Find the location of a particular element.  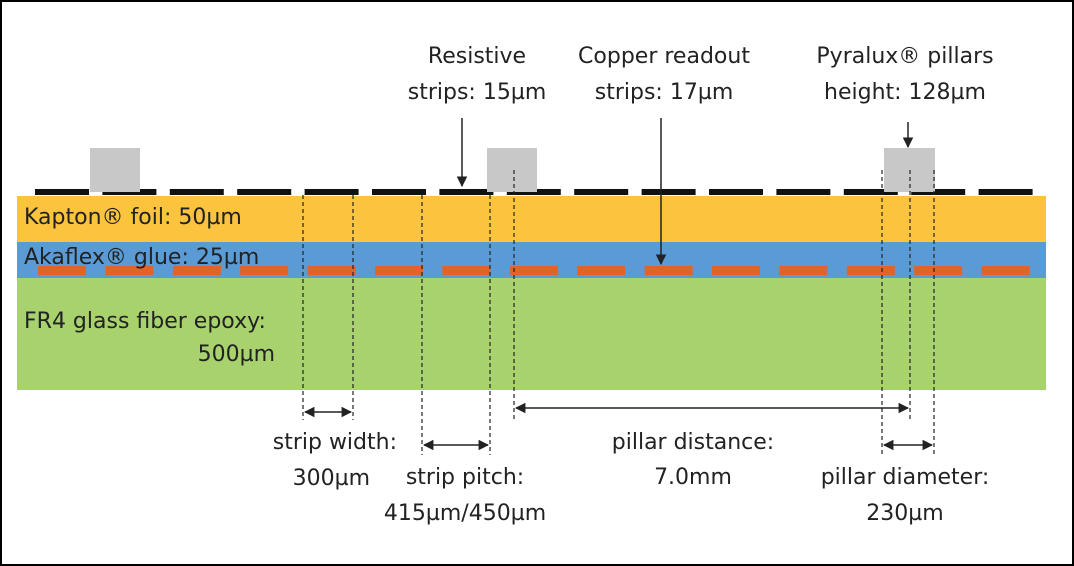

callout-label: strips: 17µm is located at coordinates (664, 92).